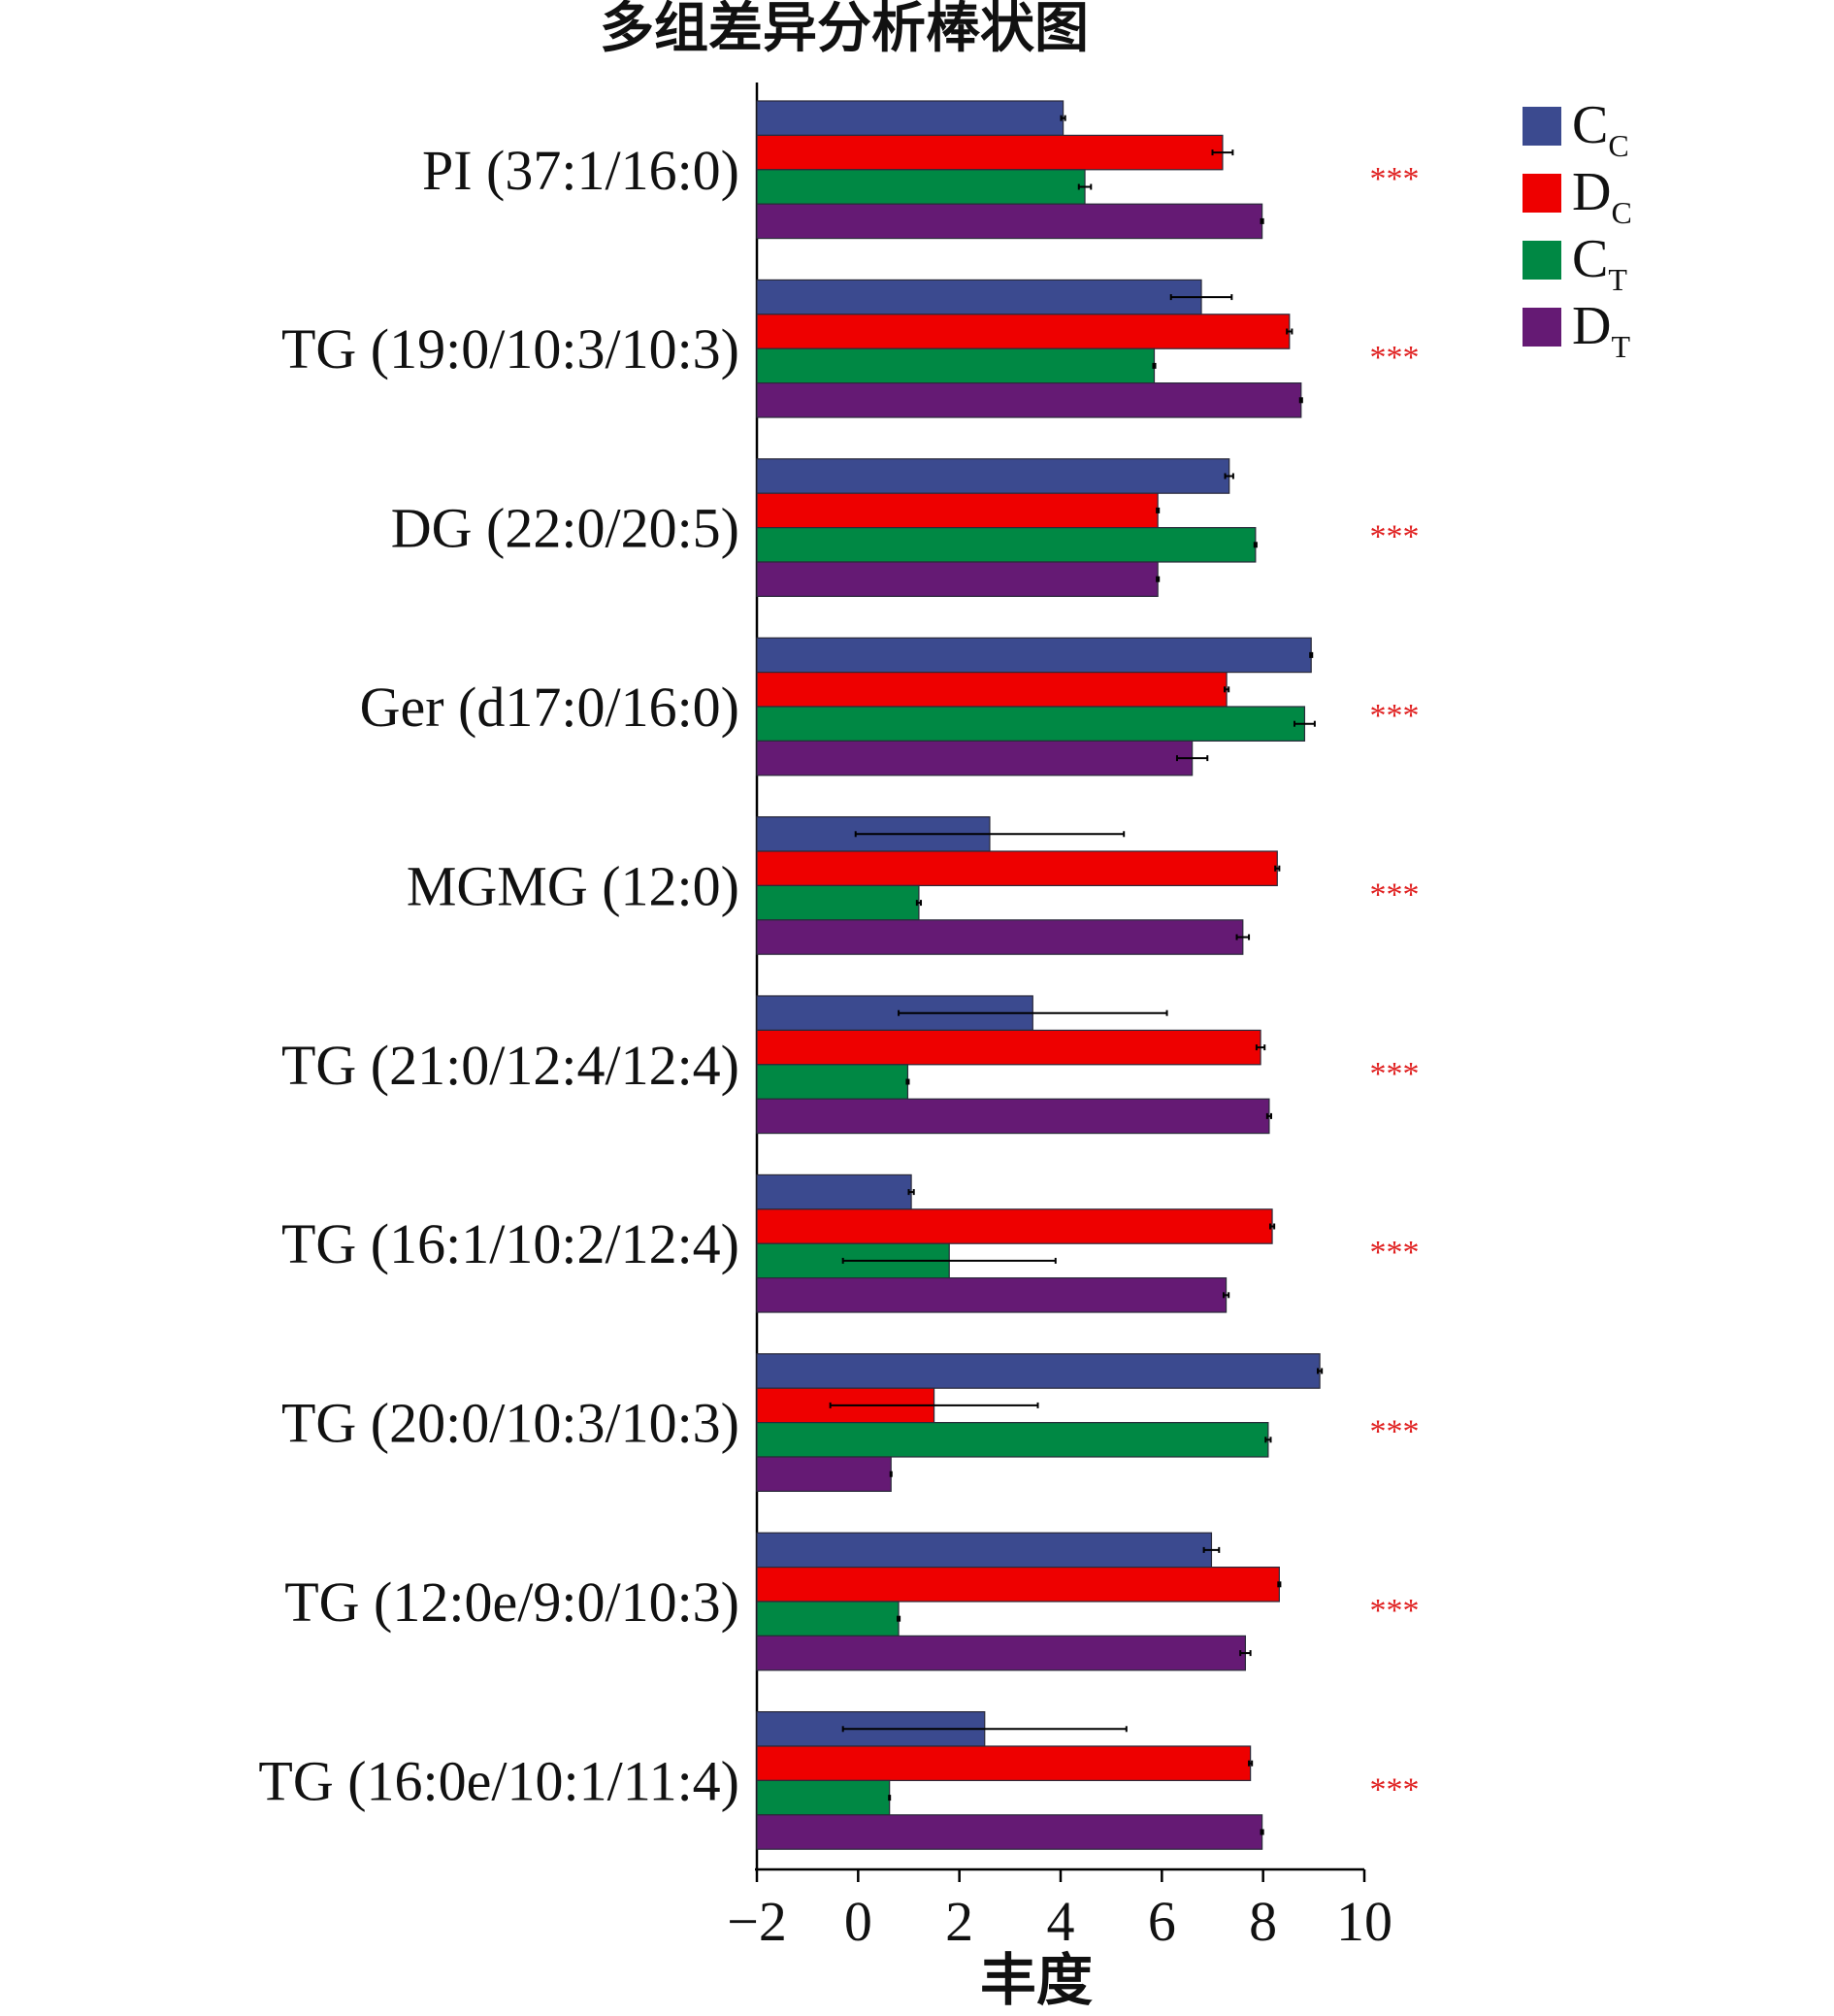  What do you see at coordinates (565, 528) in the screenshot?
I see `category-label: DG (22:0/20:5)` at bounding box center [565, 528].